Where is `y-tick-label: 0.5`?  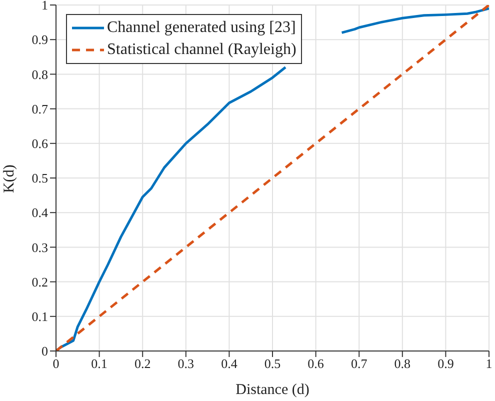 y-tick-label: 0.5 is located at coordinates (40, 178).